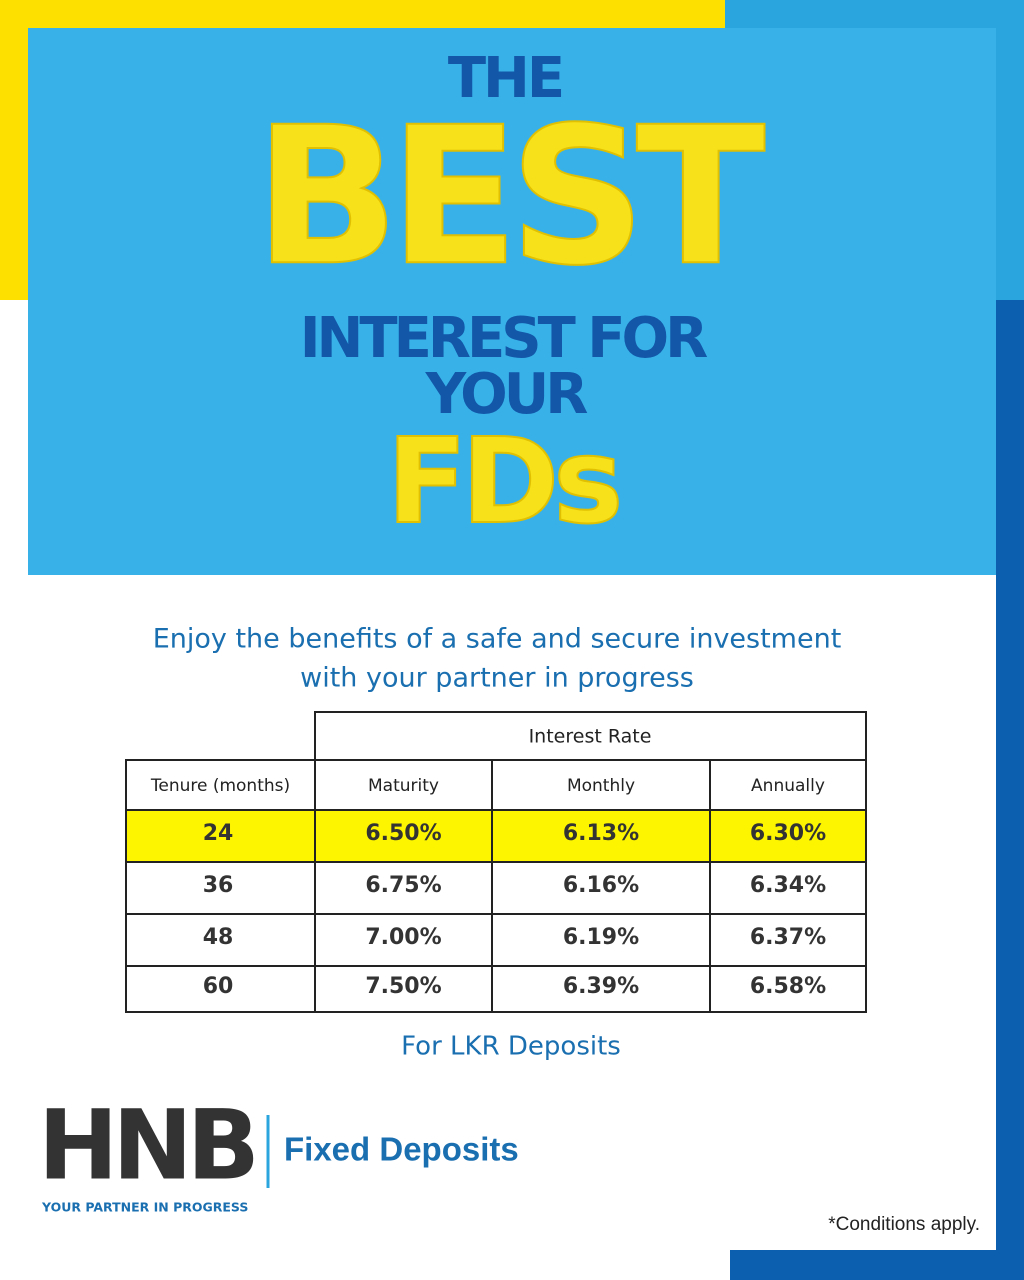  I want to click on column-header: Monthly, so click(601, 786).